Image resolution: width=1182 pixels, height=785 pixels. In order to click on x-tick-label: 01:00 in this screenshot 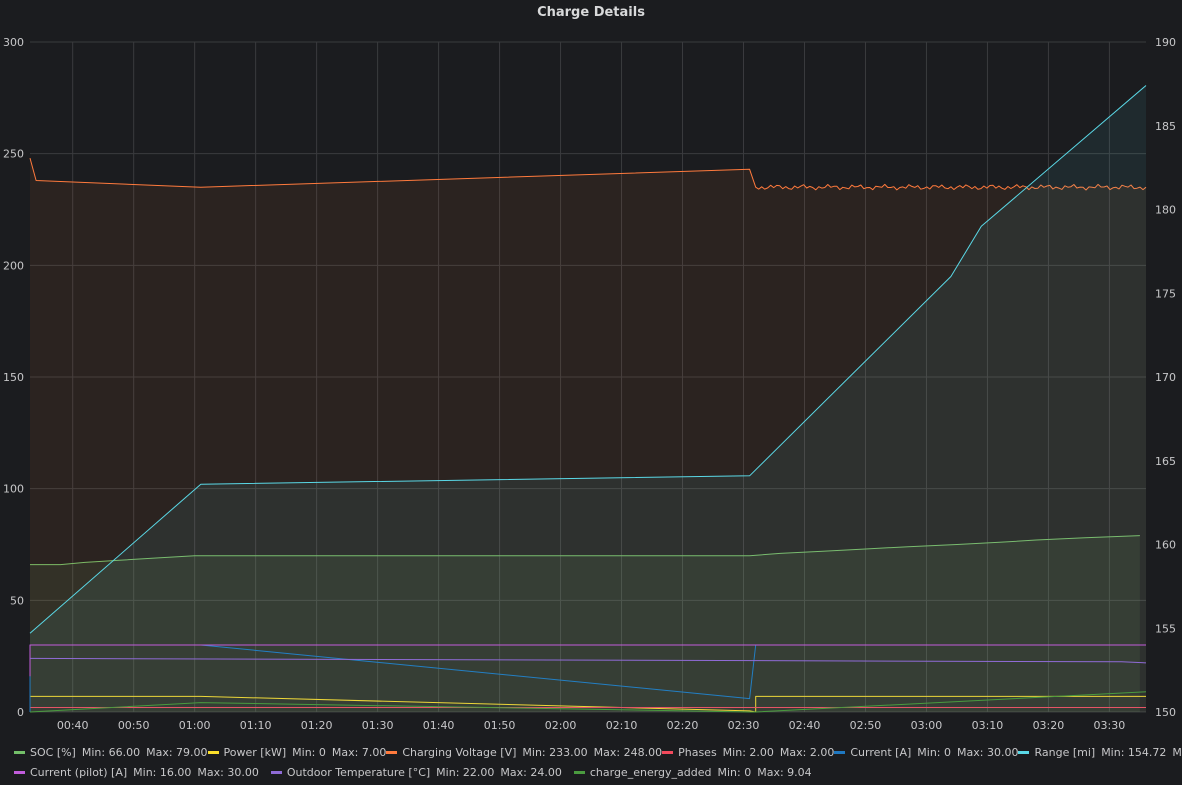, I will do `click(195, 725)`.